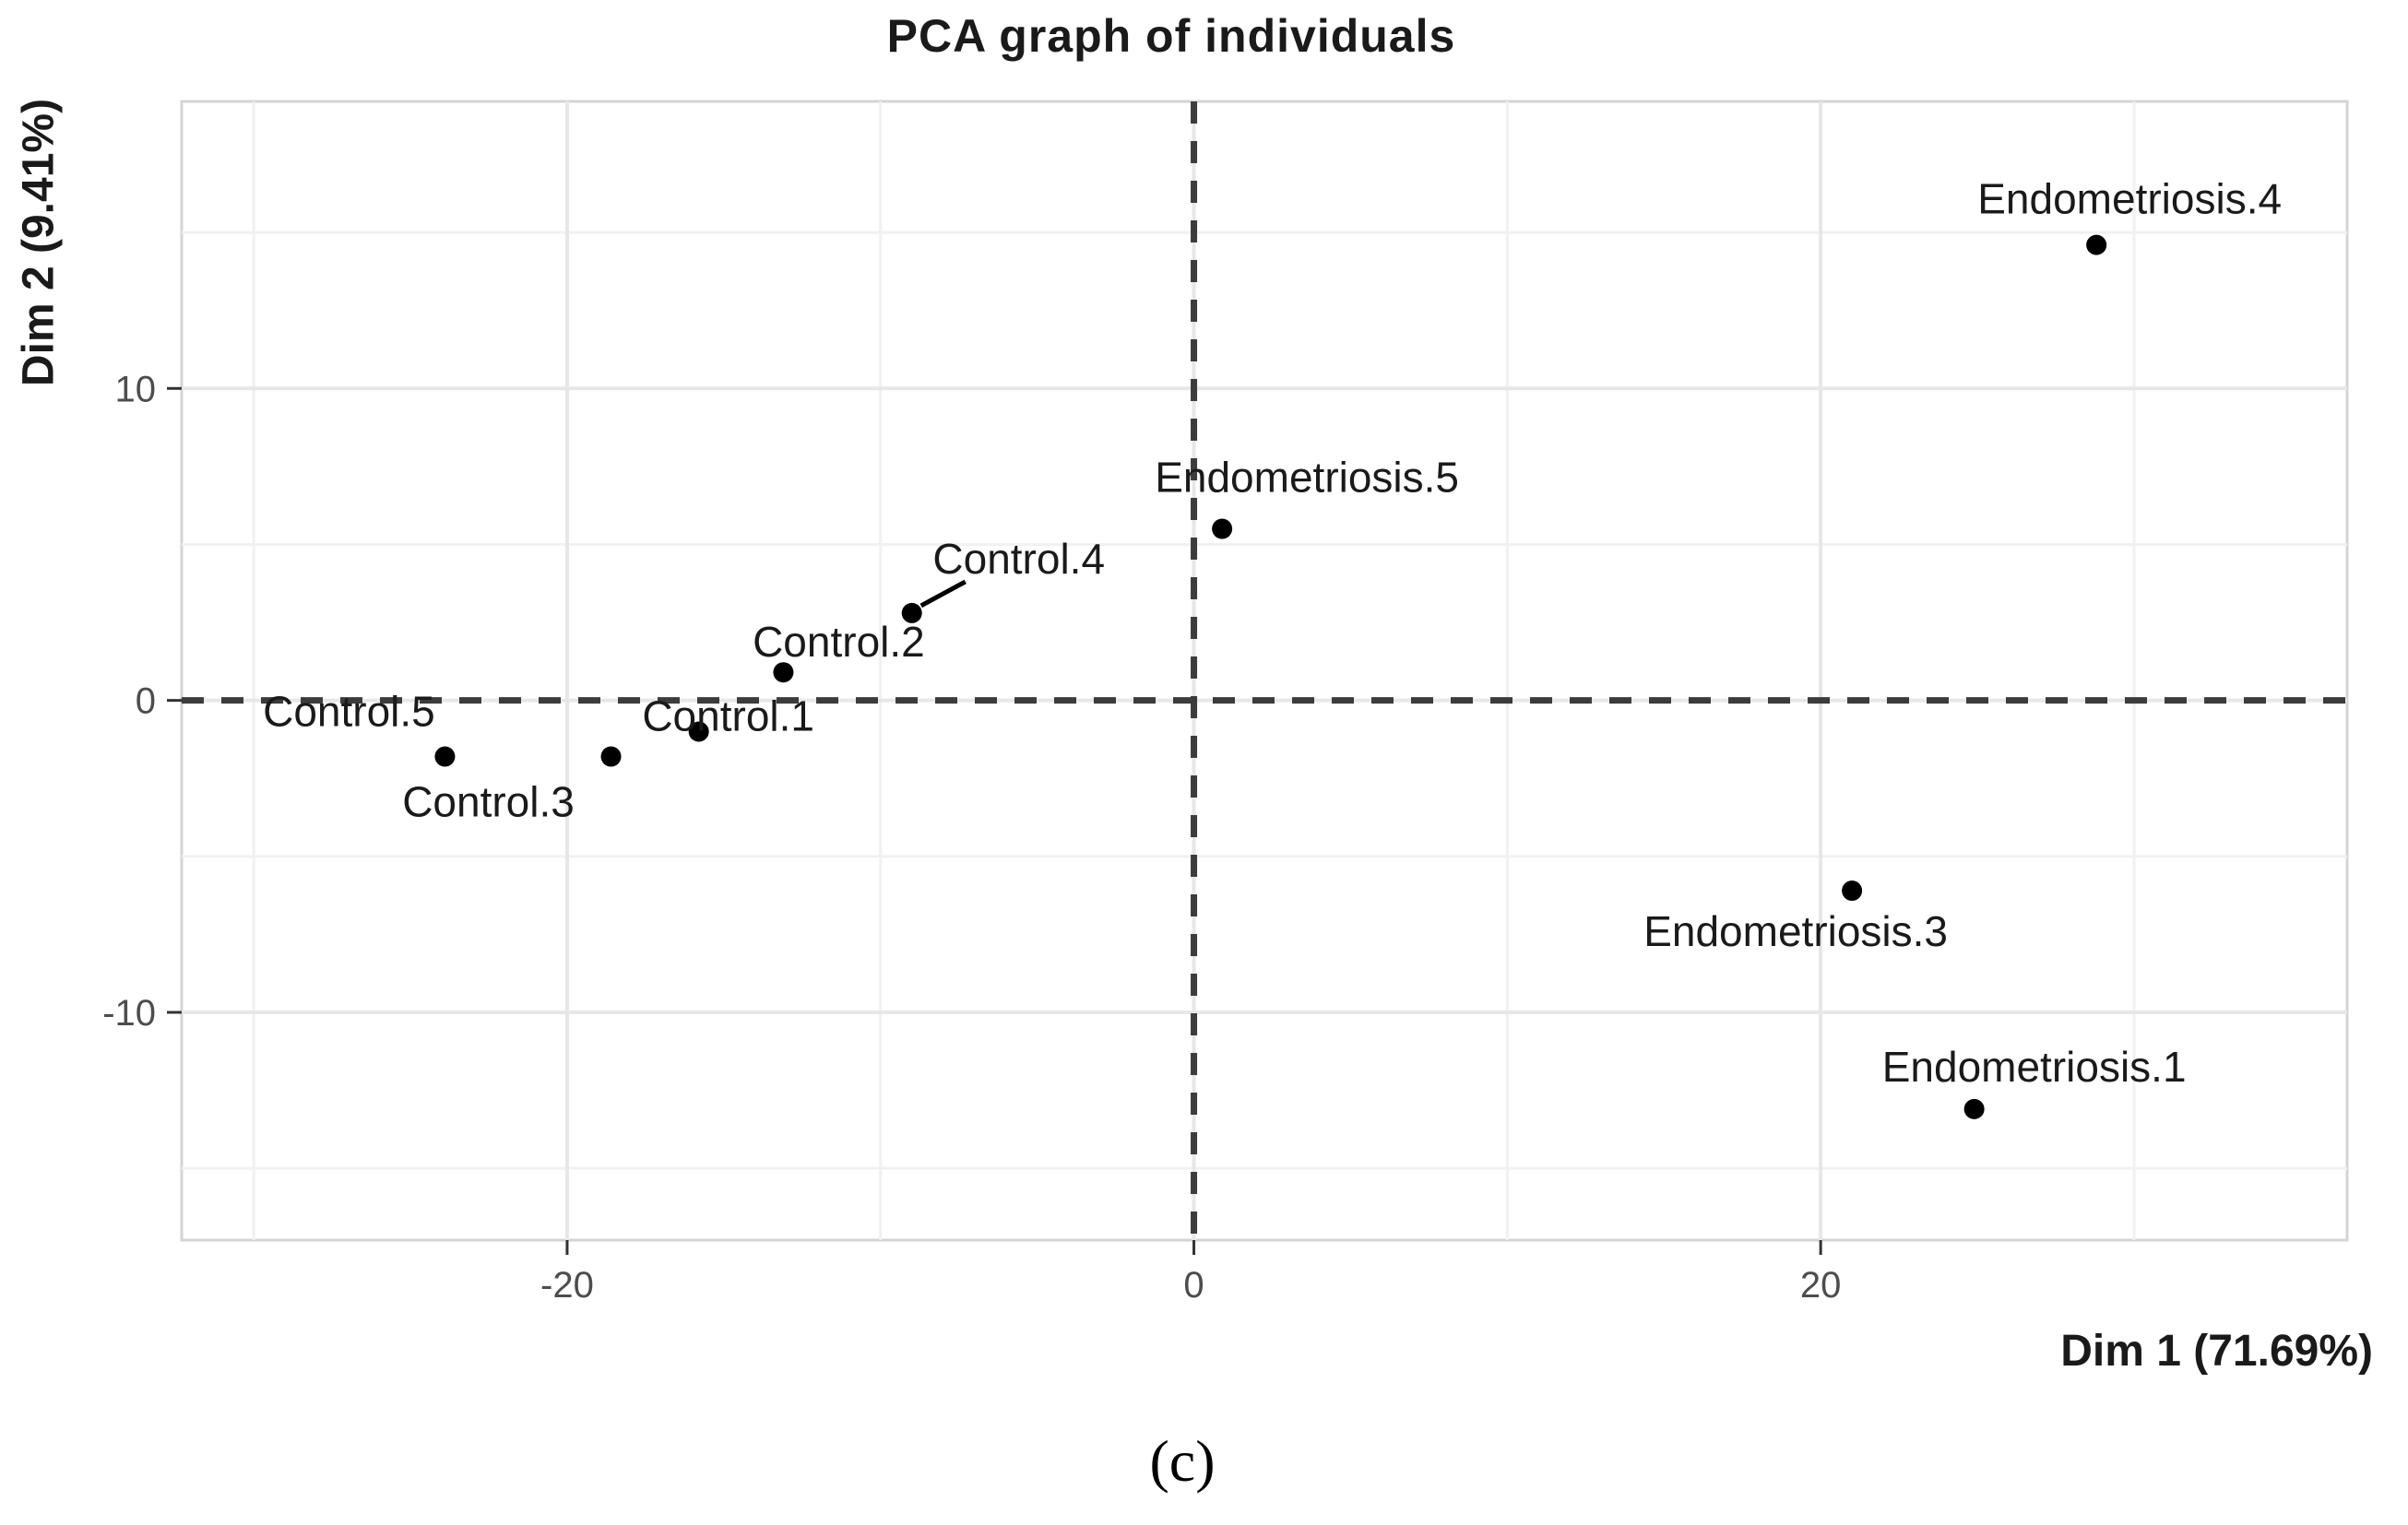  Describe the element at coordinates (146, 701) in the screenshot. I see `y-tick-label: 0` at that location.